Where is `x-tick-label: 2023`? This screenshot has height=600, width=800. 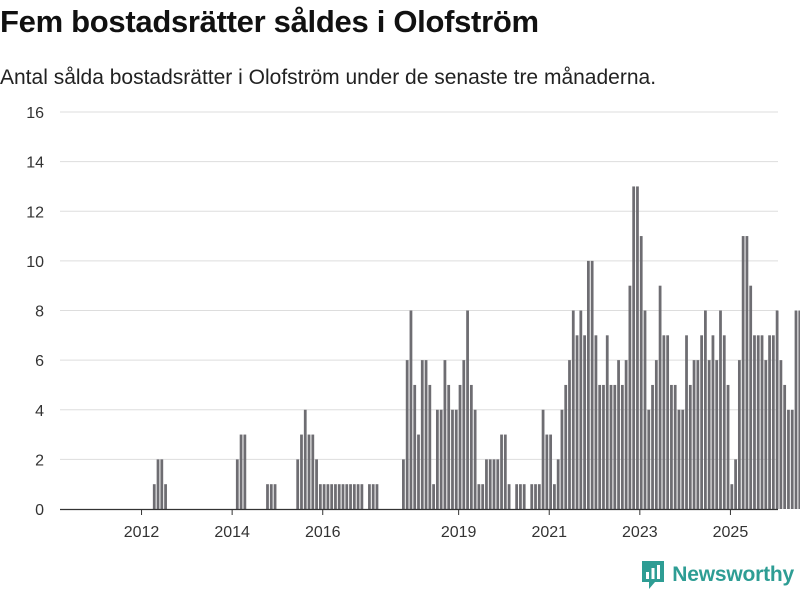
x-tick-label: 2023 is located at coordinates (640, 532).